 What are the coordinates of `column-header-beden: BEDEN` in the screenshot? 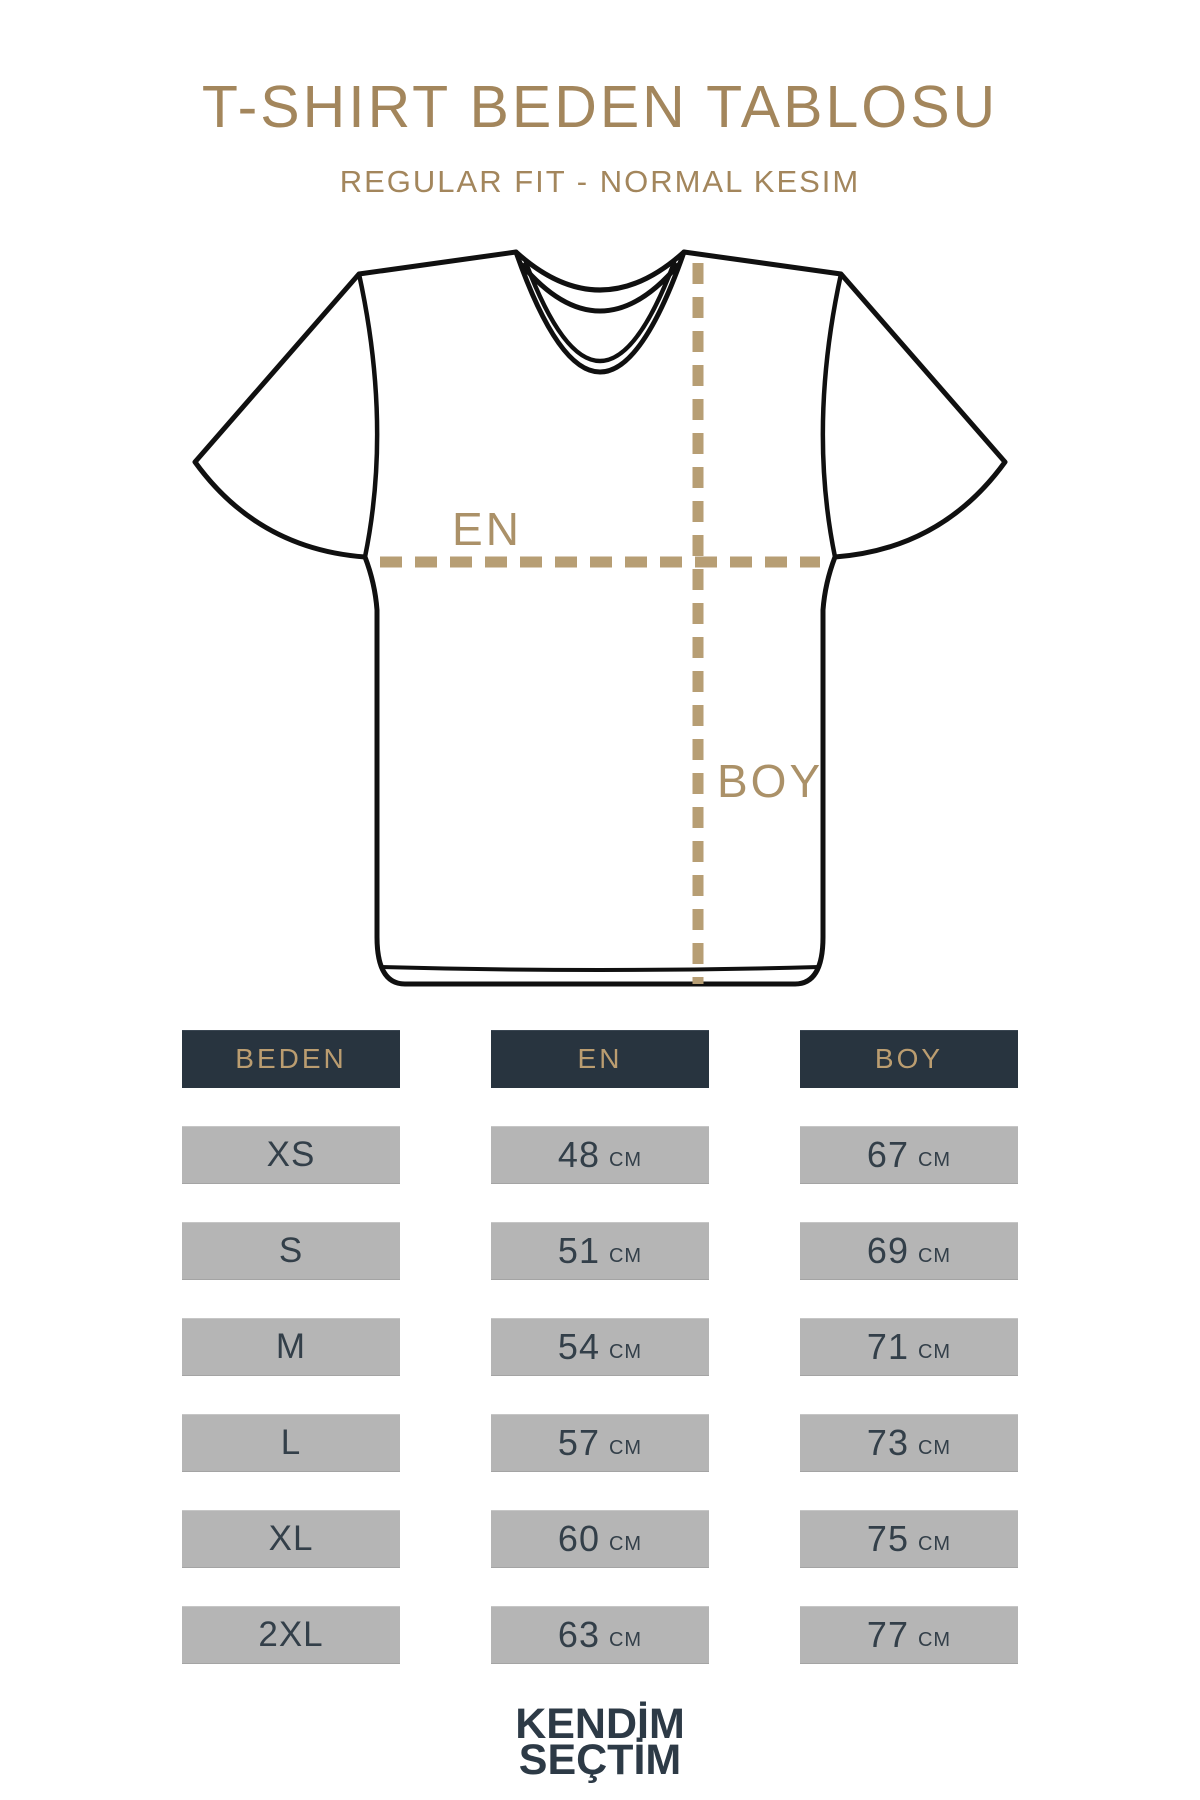 It's located at (291, 1059).